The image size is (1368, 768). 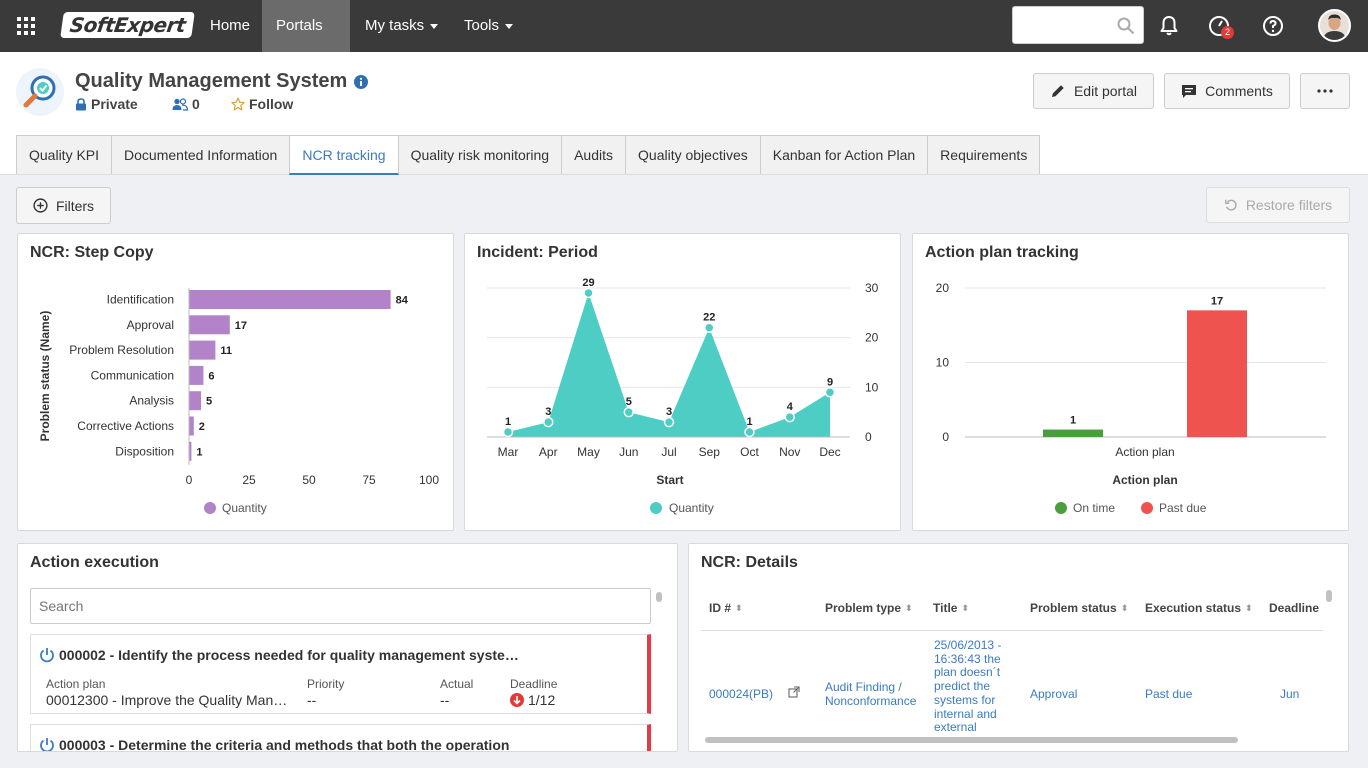 I want to click on user-avatar, so click(x=1334, y=25).